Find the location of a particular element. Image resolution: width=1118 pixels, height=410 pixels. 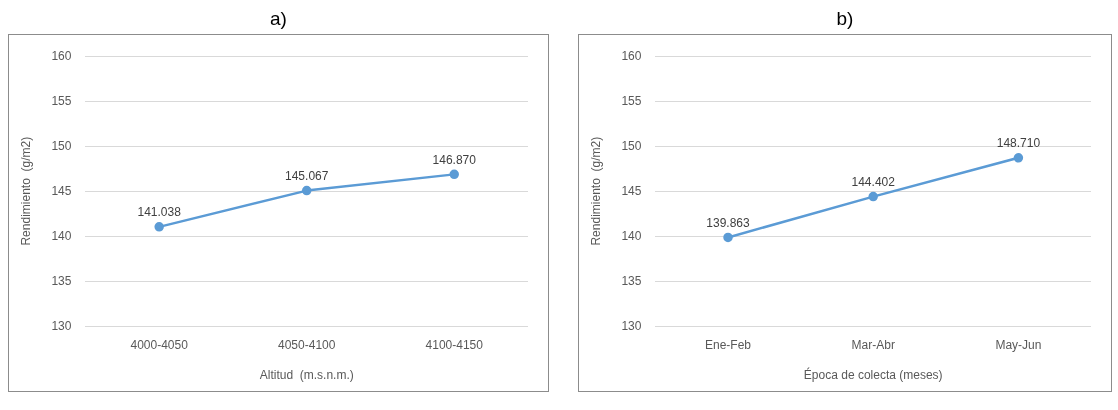

x-tick-label: May-Jun is located at coordinates (1018, 344).